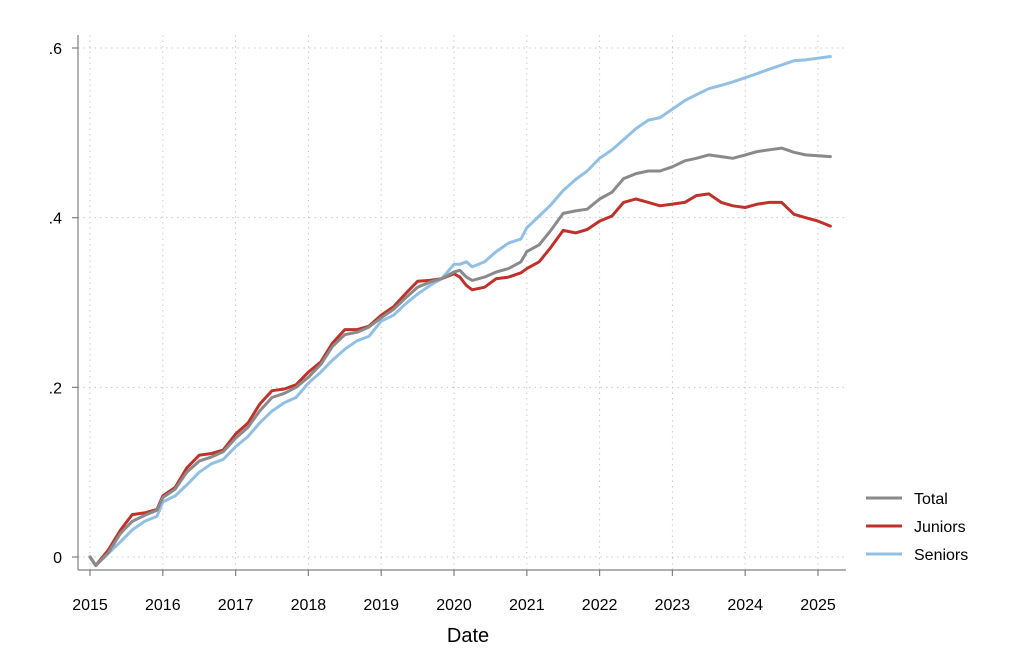 Image resolution: width=1020 pixels, height=660 pixels. Describe the element at coordinates (468, 636) in the screenshot. I see `x-axis-title: Date` at that location.